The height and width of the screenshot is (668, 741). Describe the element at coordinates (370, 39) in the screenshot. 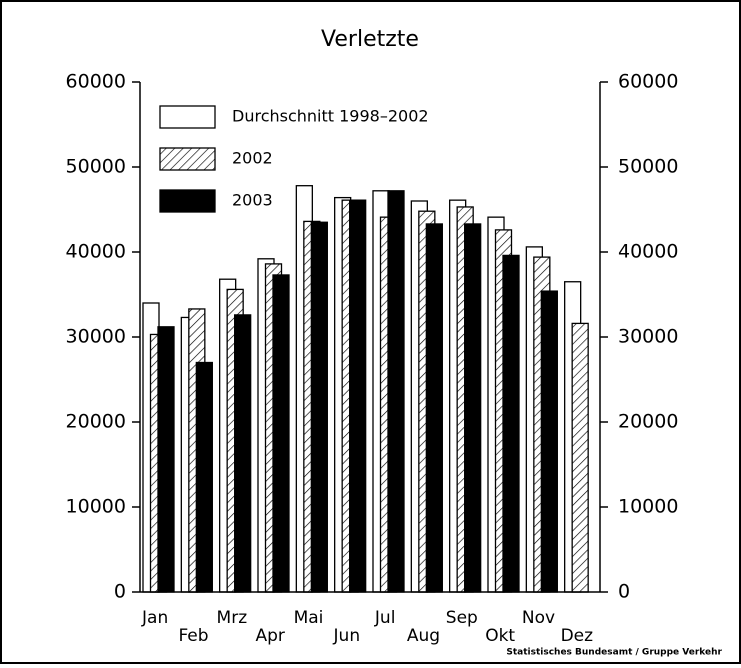

I see `chart-title: Verletzte` at that location.